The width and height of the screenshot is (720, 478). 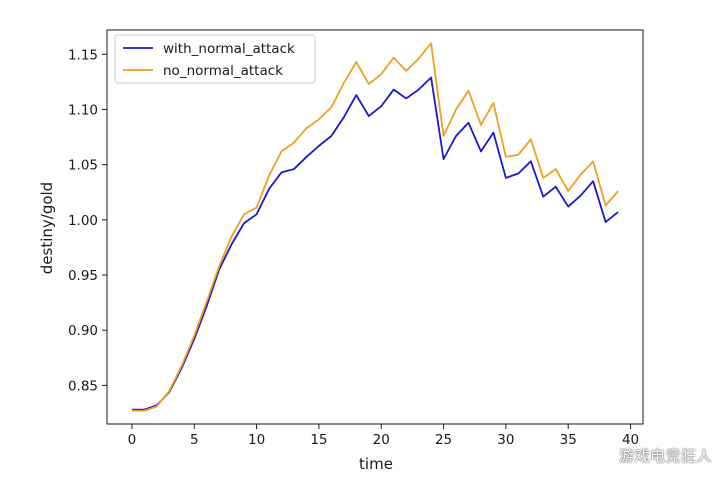 What do you see at coordinates (83, 386) in the screenshot?
I see `y-tick-label: 0.85` at bounding box center [83, 386].